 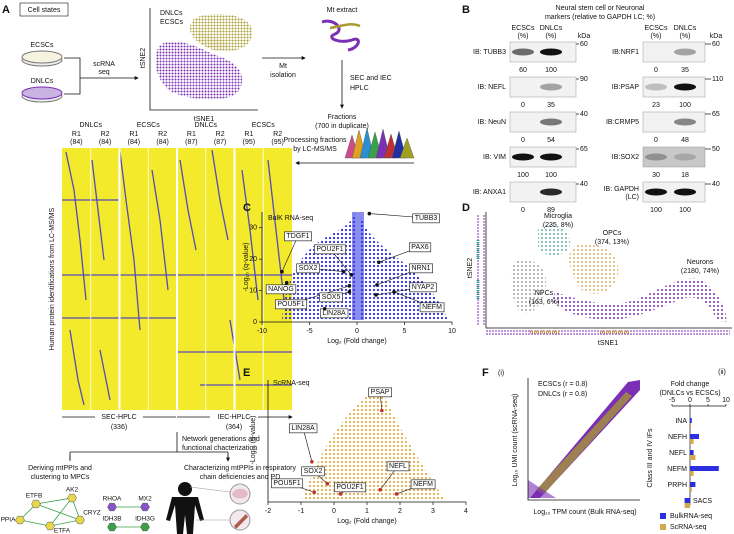 What do you see at coordinates (558, 225) in the screenshot?
I see `cluster-note: (235, 8%)` at bounding box center [558, 225].